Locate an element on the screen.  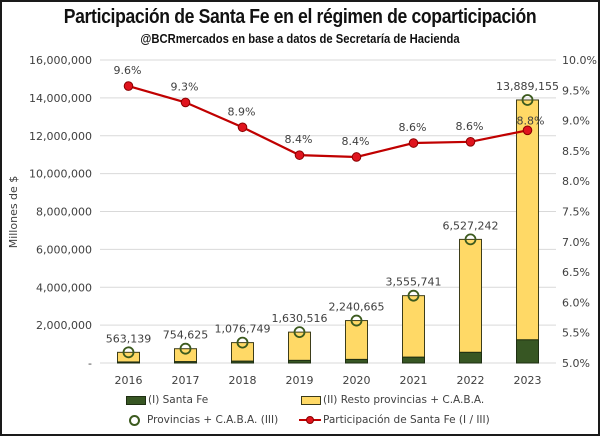
legend-circle-marker-icon is located at coordinates (134, 420).